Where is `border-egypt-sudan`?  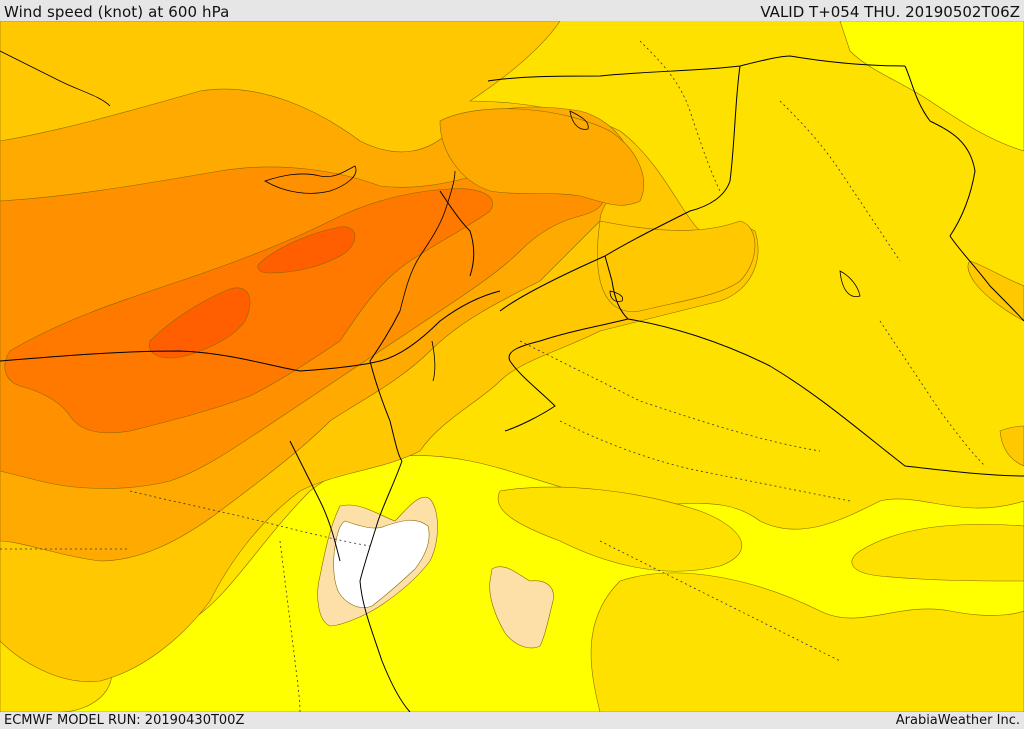 border-egypt-sudan is located at coordinates (315, 501).